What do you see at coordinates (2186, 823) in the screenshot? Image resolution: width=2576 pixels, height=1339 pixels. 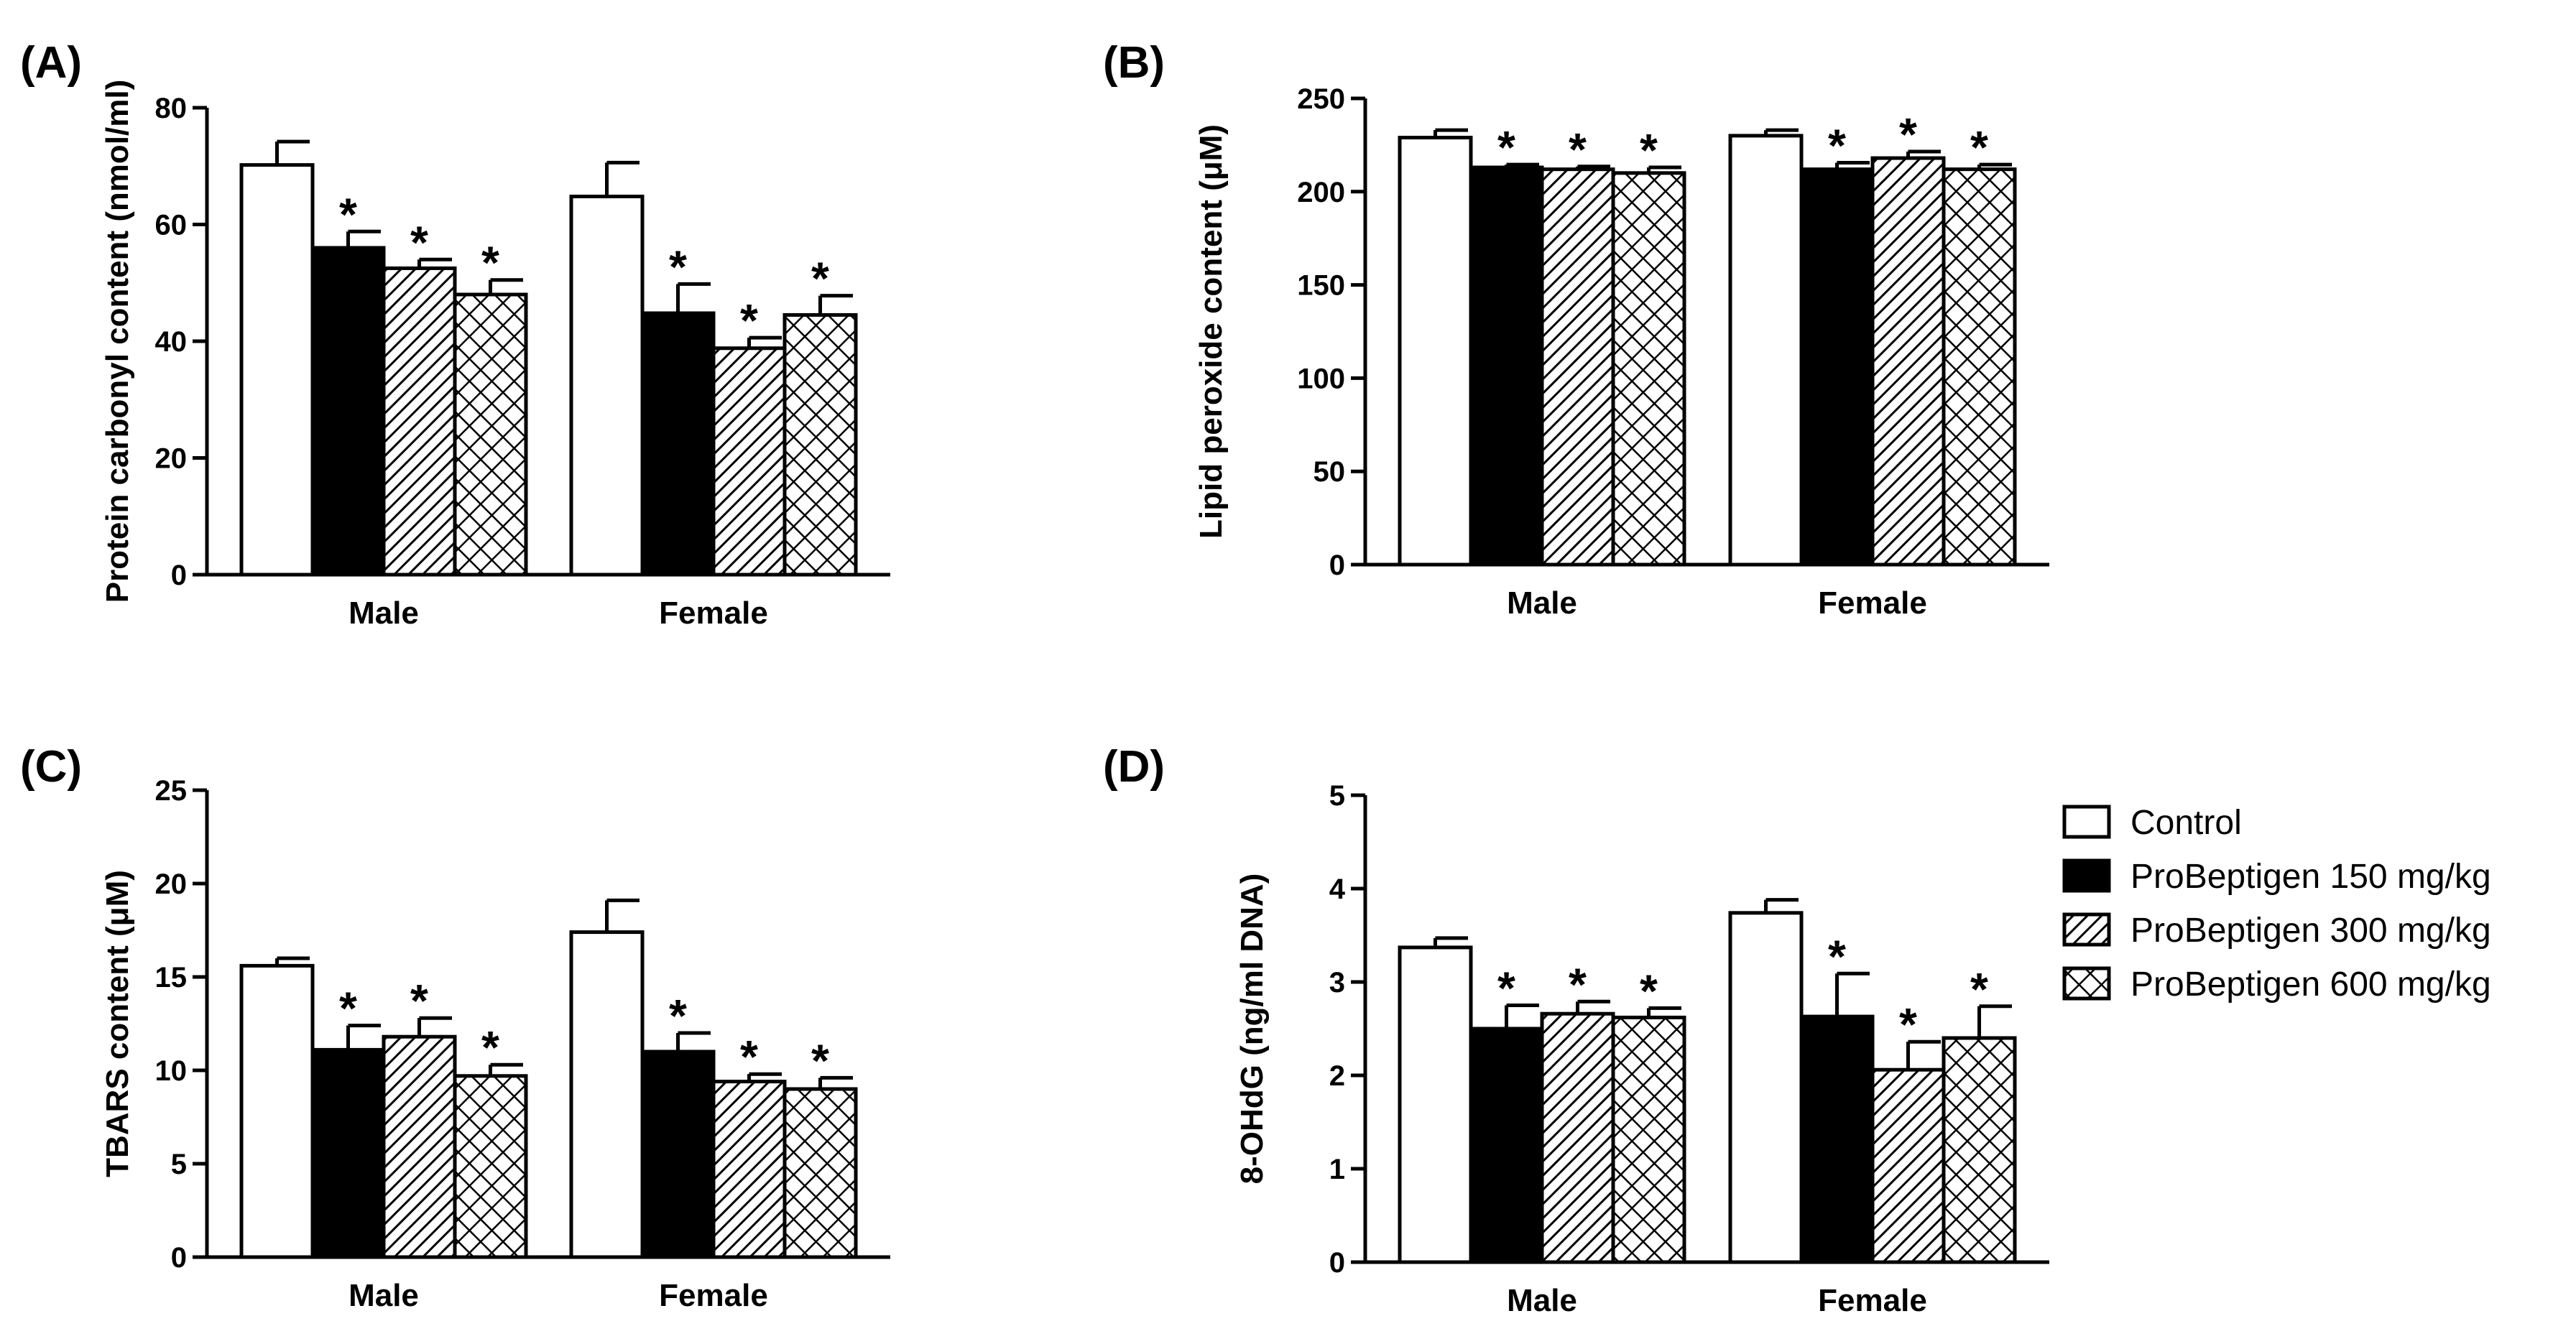 I see `legend-label: Control` at bounding box center [2186, 823].